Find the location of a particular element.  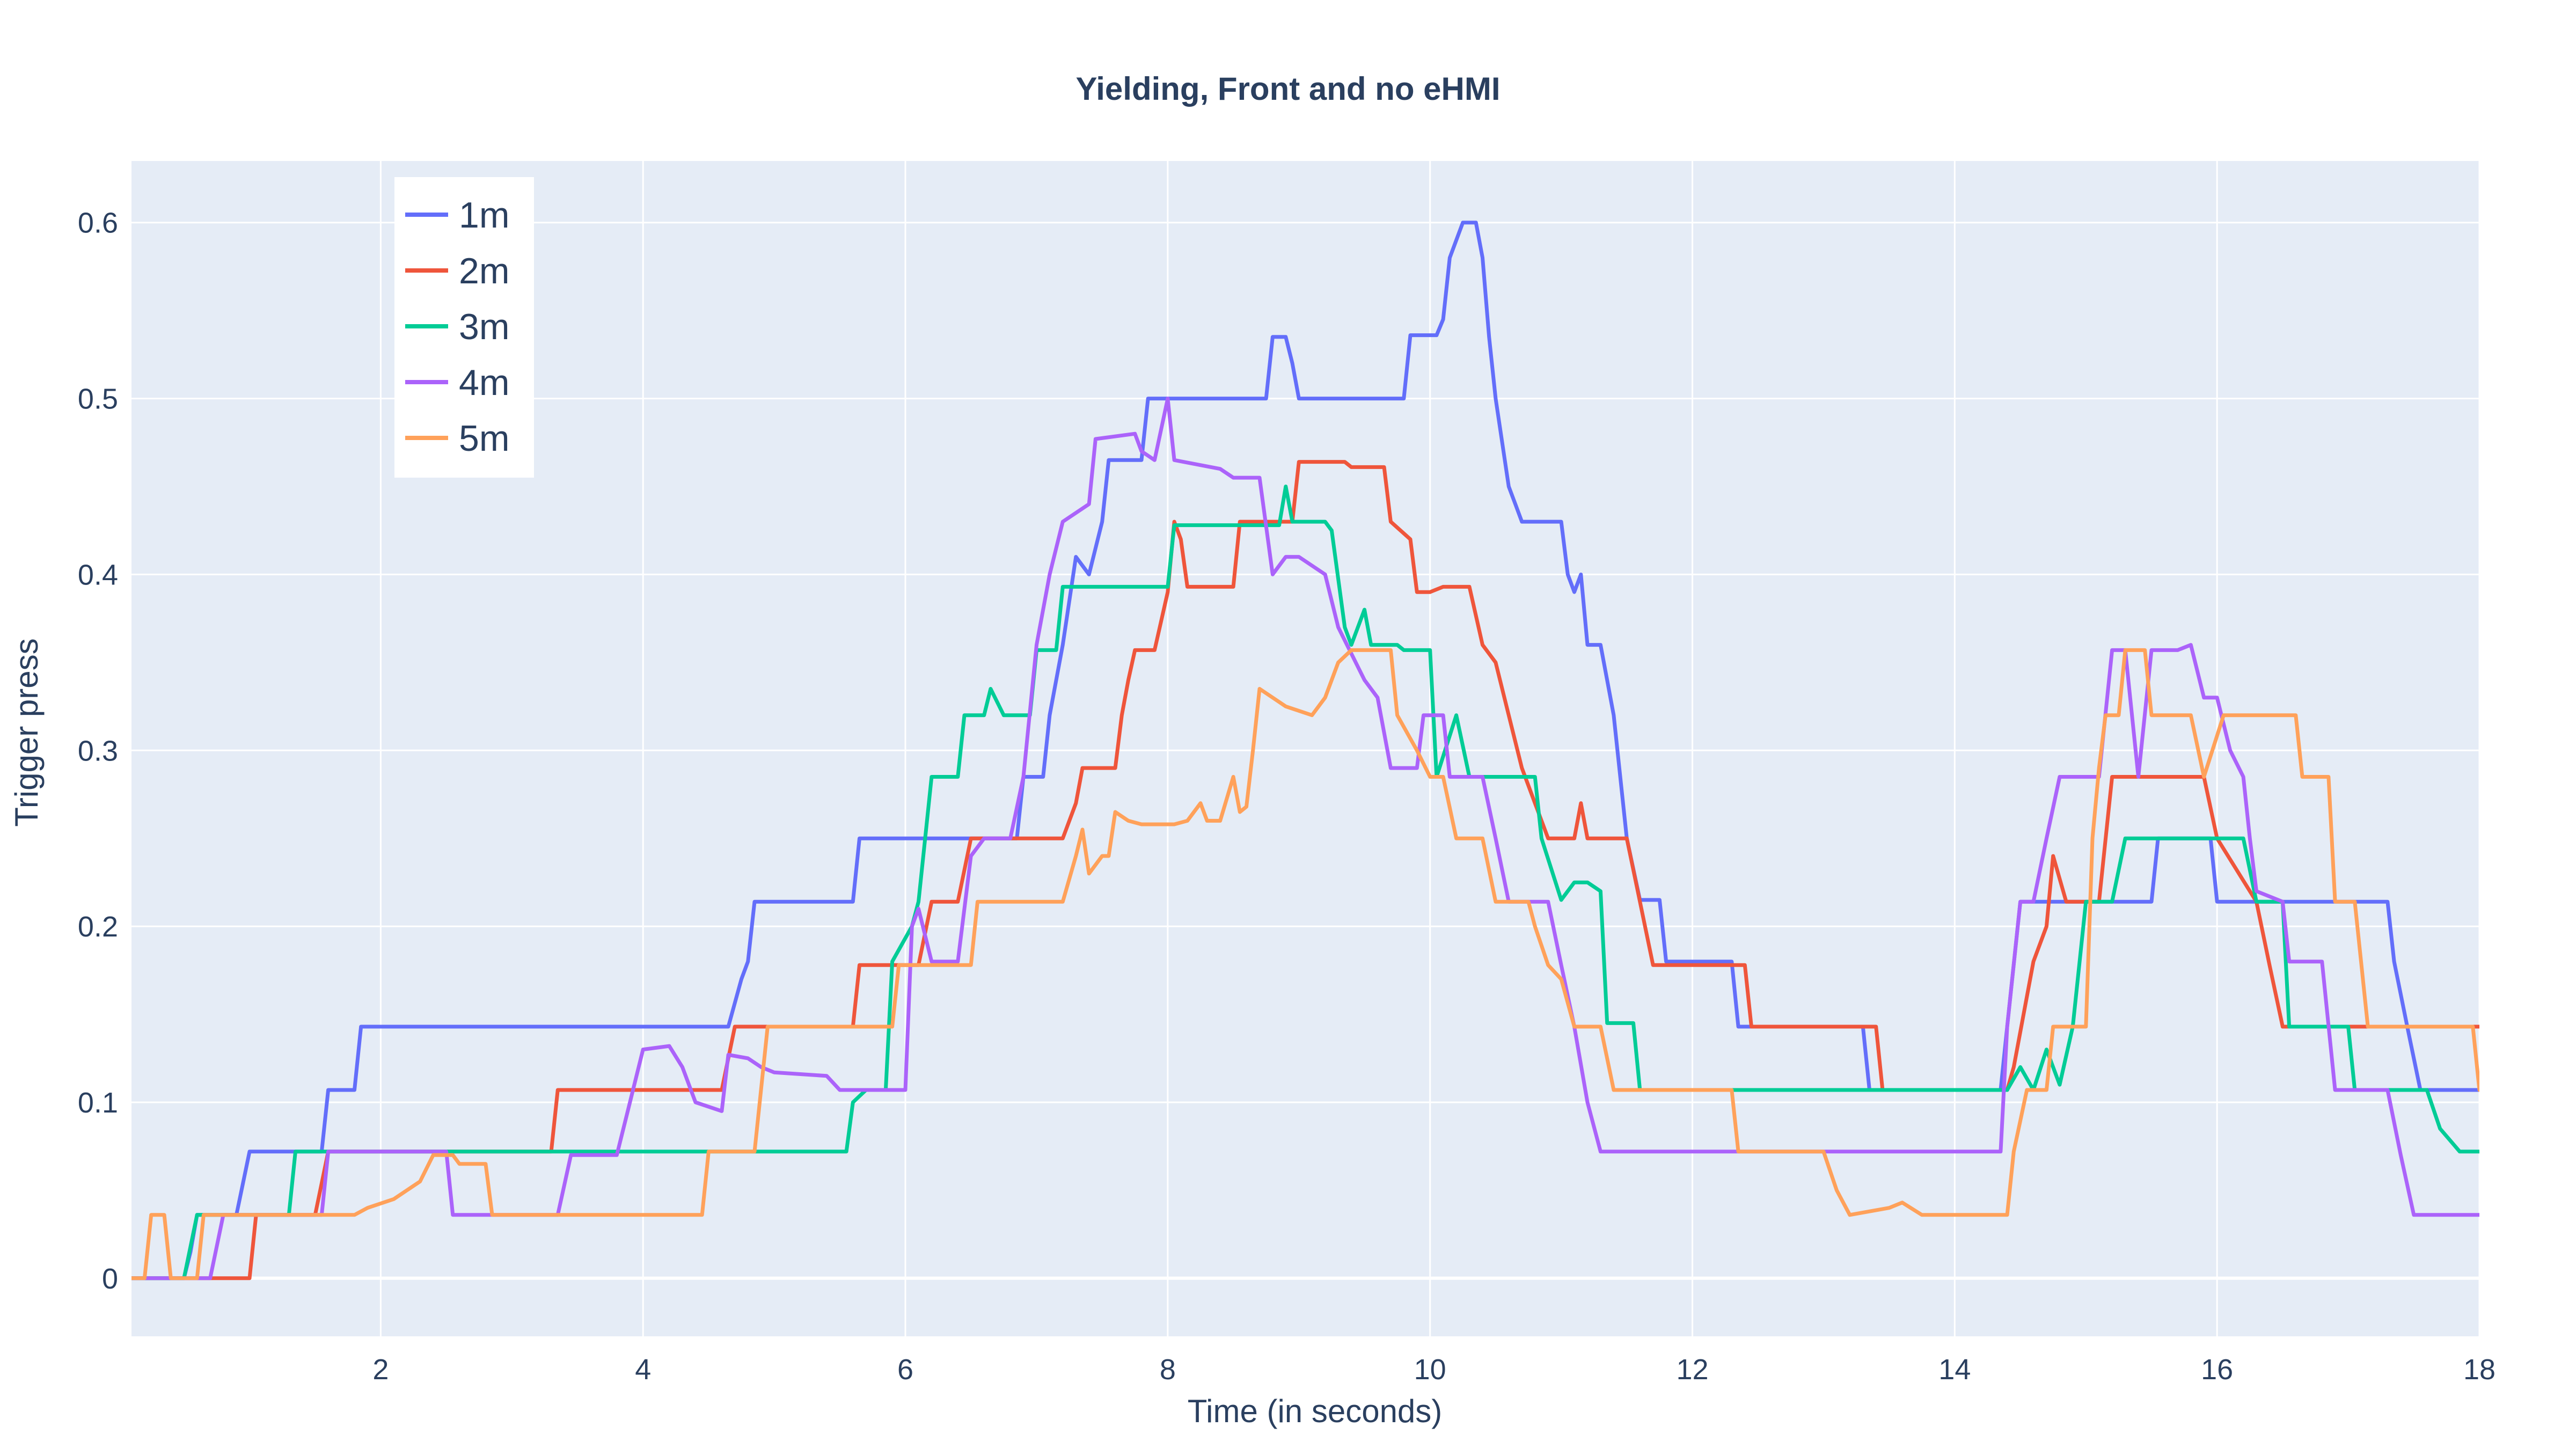

x-axis-ticks: 2 4 6 8 10 12 14 16 18 is located at coordinates (1434, 1369).